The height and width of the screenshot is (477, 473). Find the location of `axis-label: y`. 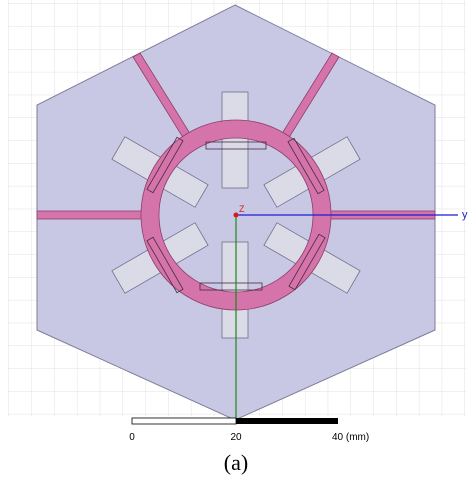

axis-label: y is located at coordinates (465, 215).